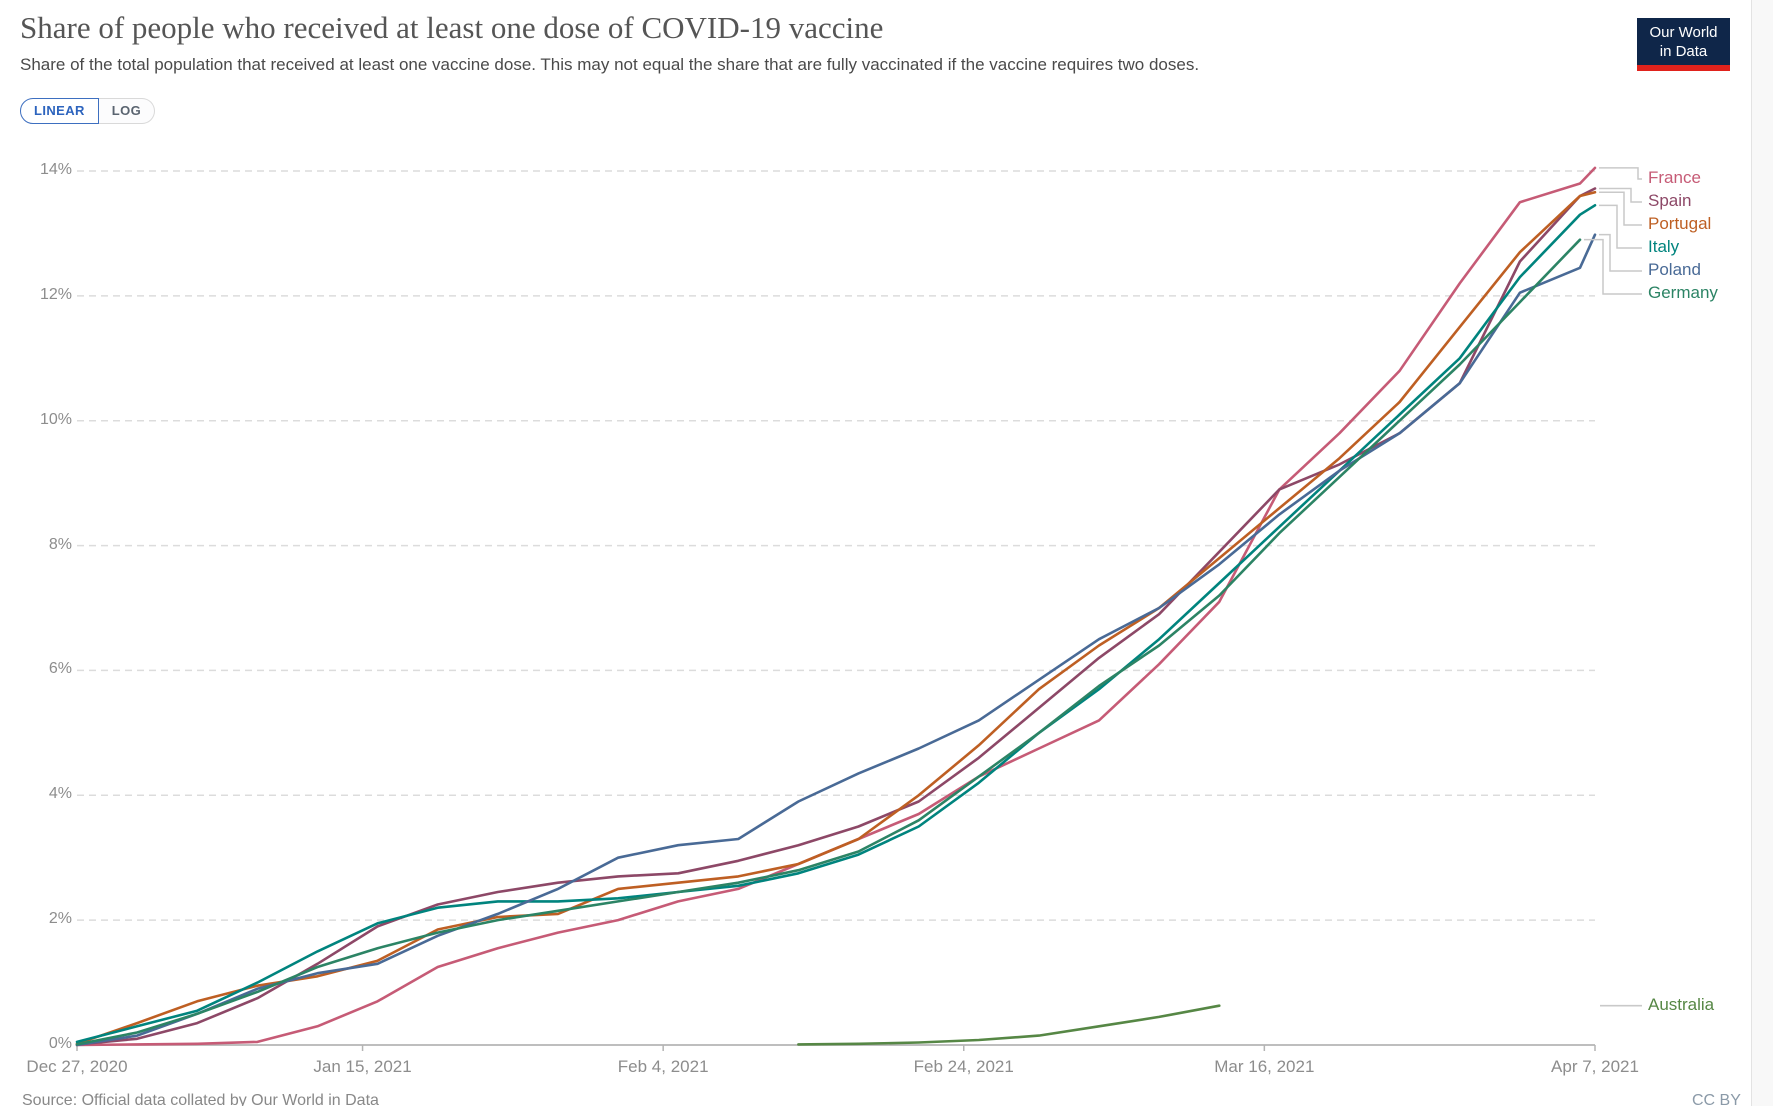 The image size is (1773, 1106). I want to click on legend-connector-italy, so click(1620, 226).